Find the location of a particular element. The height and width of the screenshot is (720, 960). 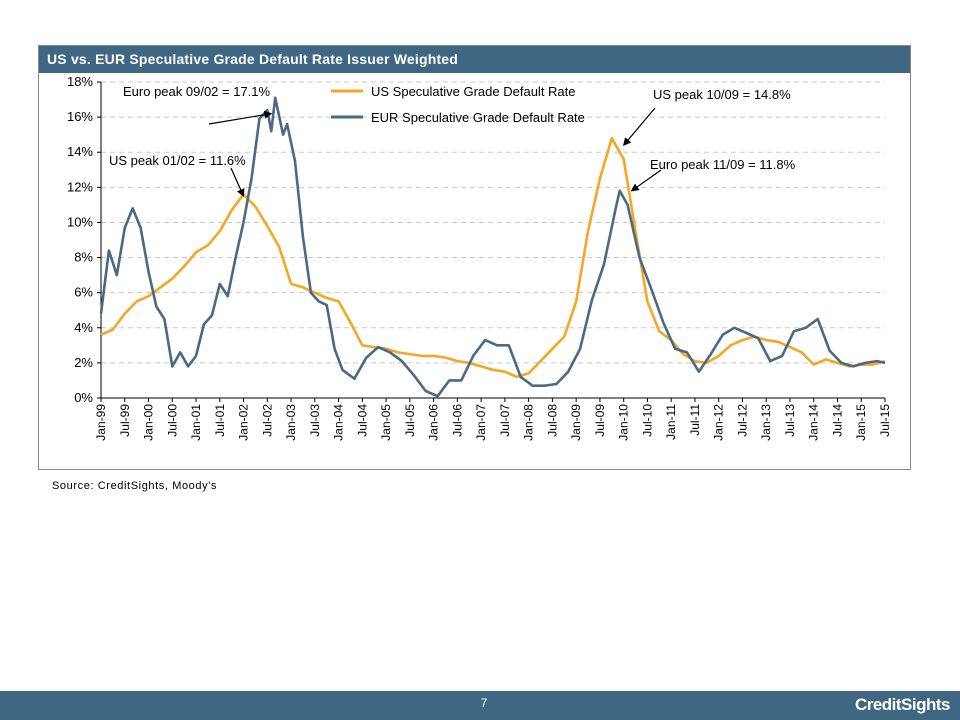

y-tick-label: 14% is located at coordinates (80, 151).